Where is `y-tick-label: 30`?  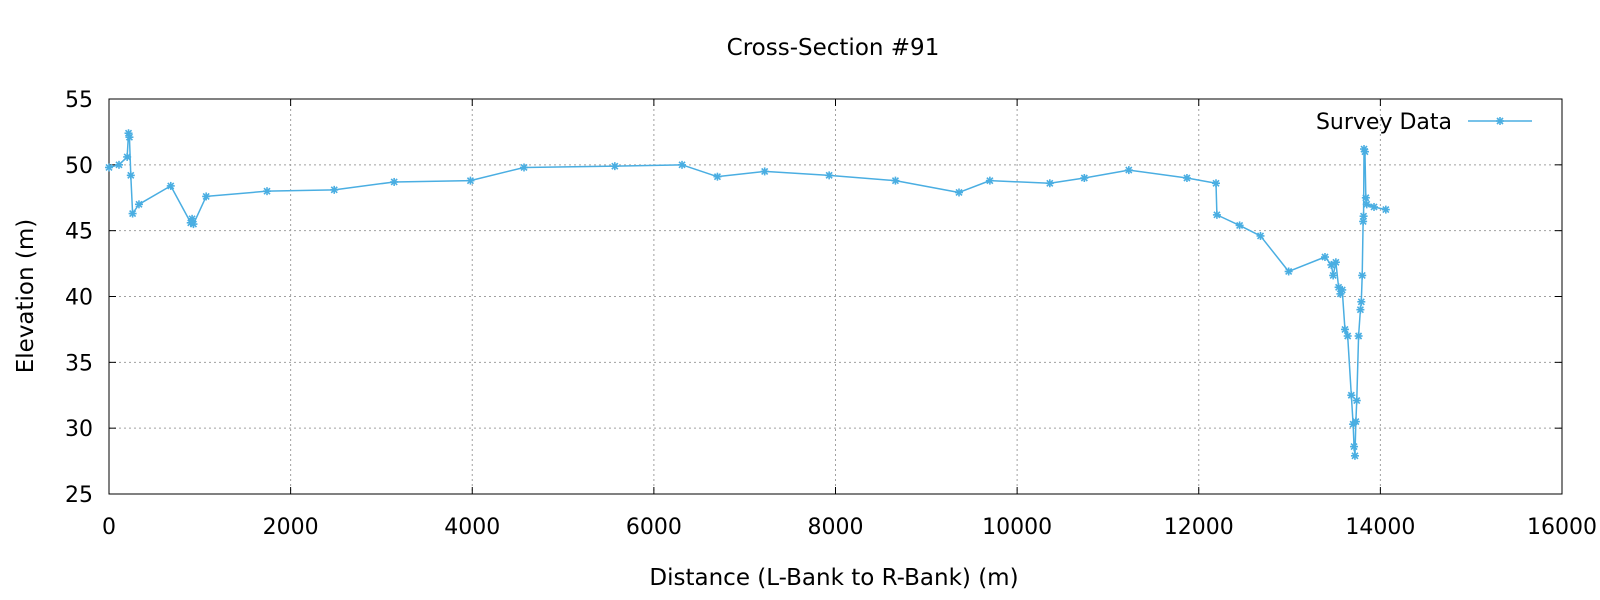 y-tick-label: 30 is located at coordinates (79, 429).